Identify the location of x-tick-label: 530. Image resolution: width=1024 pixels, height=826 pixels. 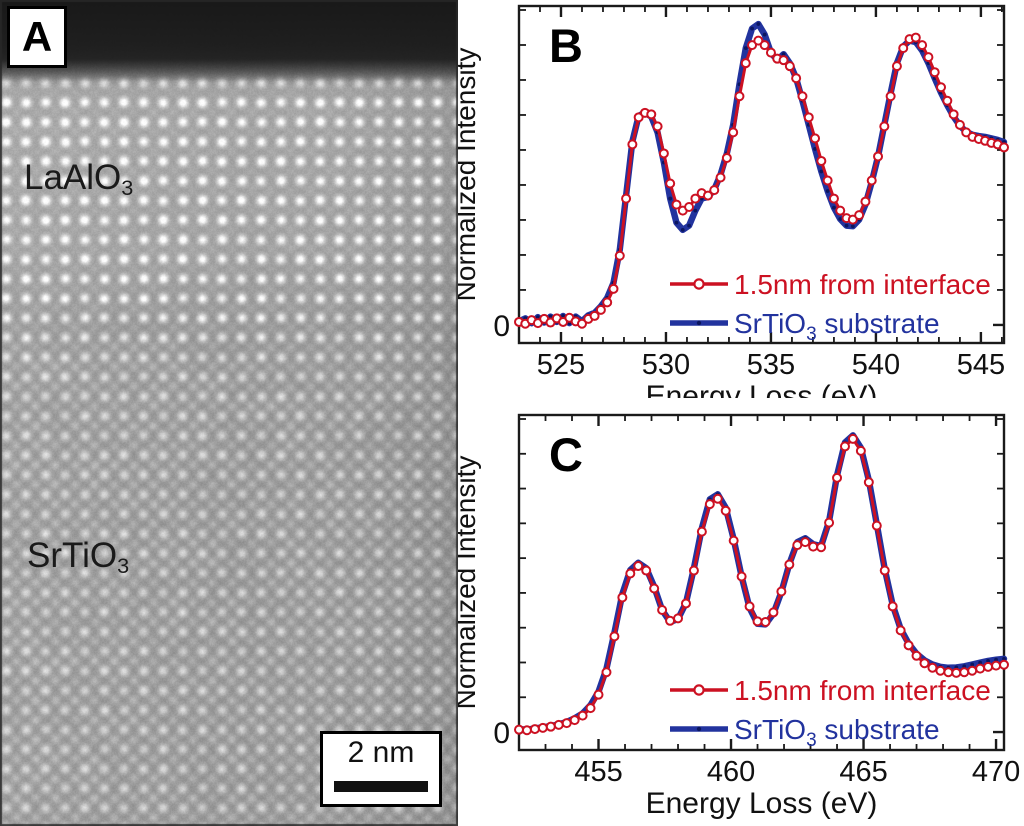
(666, 365).